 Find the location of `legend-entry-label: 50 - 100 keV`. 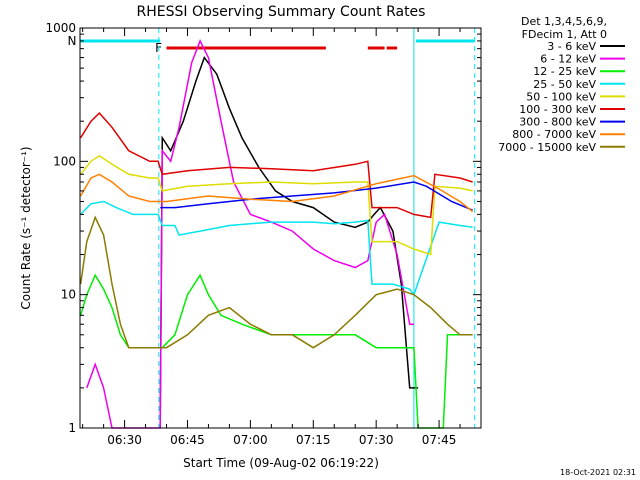

legend-entry-label: 50 - 100 keV is located at coordinates (561, 96).